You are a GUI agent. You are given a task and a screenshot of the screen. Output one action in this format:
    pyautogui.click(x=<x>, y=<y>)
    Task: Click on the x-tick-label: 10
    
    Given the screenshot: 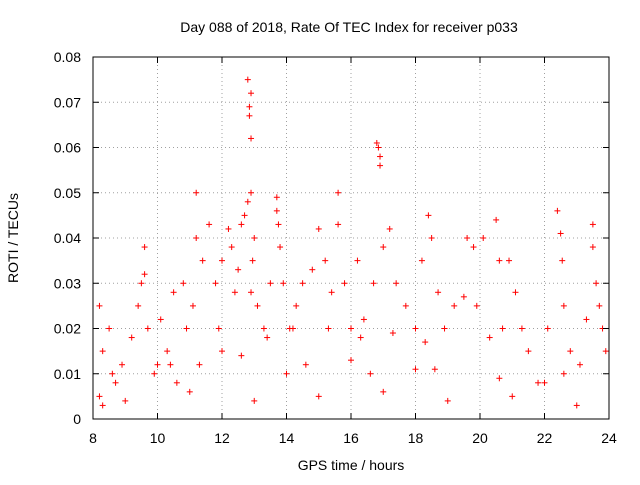 What is the action you would take?
    pyautogui.click(x=158, y=438)
    